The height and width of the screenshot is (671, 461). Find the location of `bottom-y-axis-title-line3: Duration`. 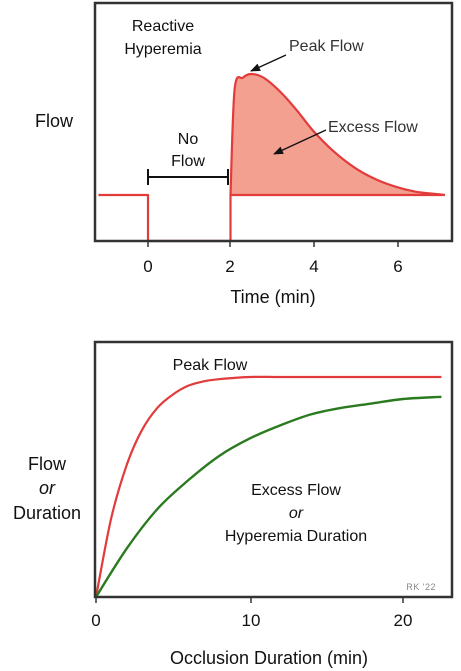

bottom-y-axis-title-line3: Duration is located at coordinates (47, 513).